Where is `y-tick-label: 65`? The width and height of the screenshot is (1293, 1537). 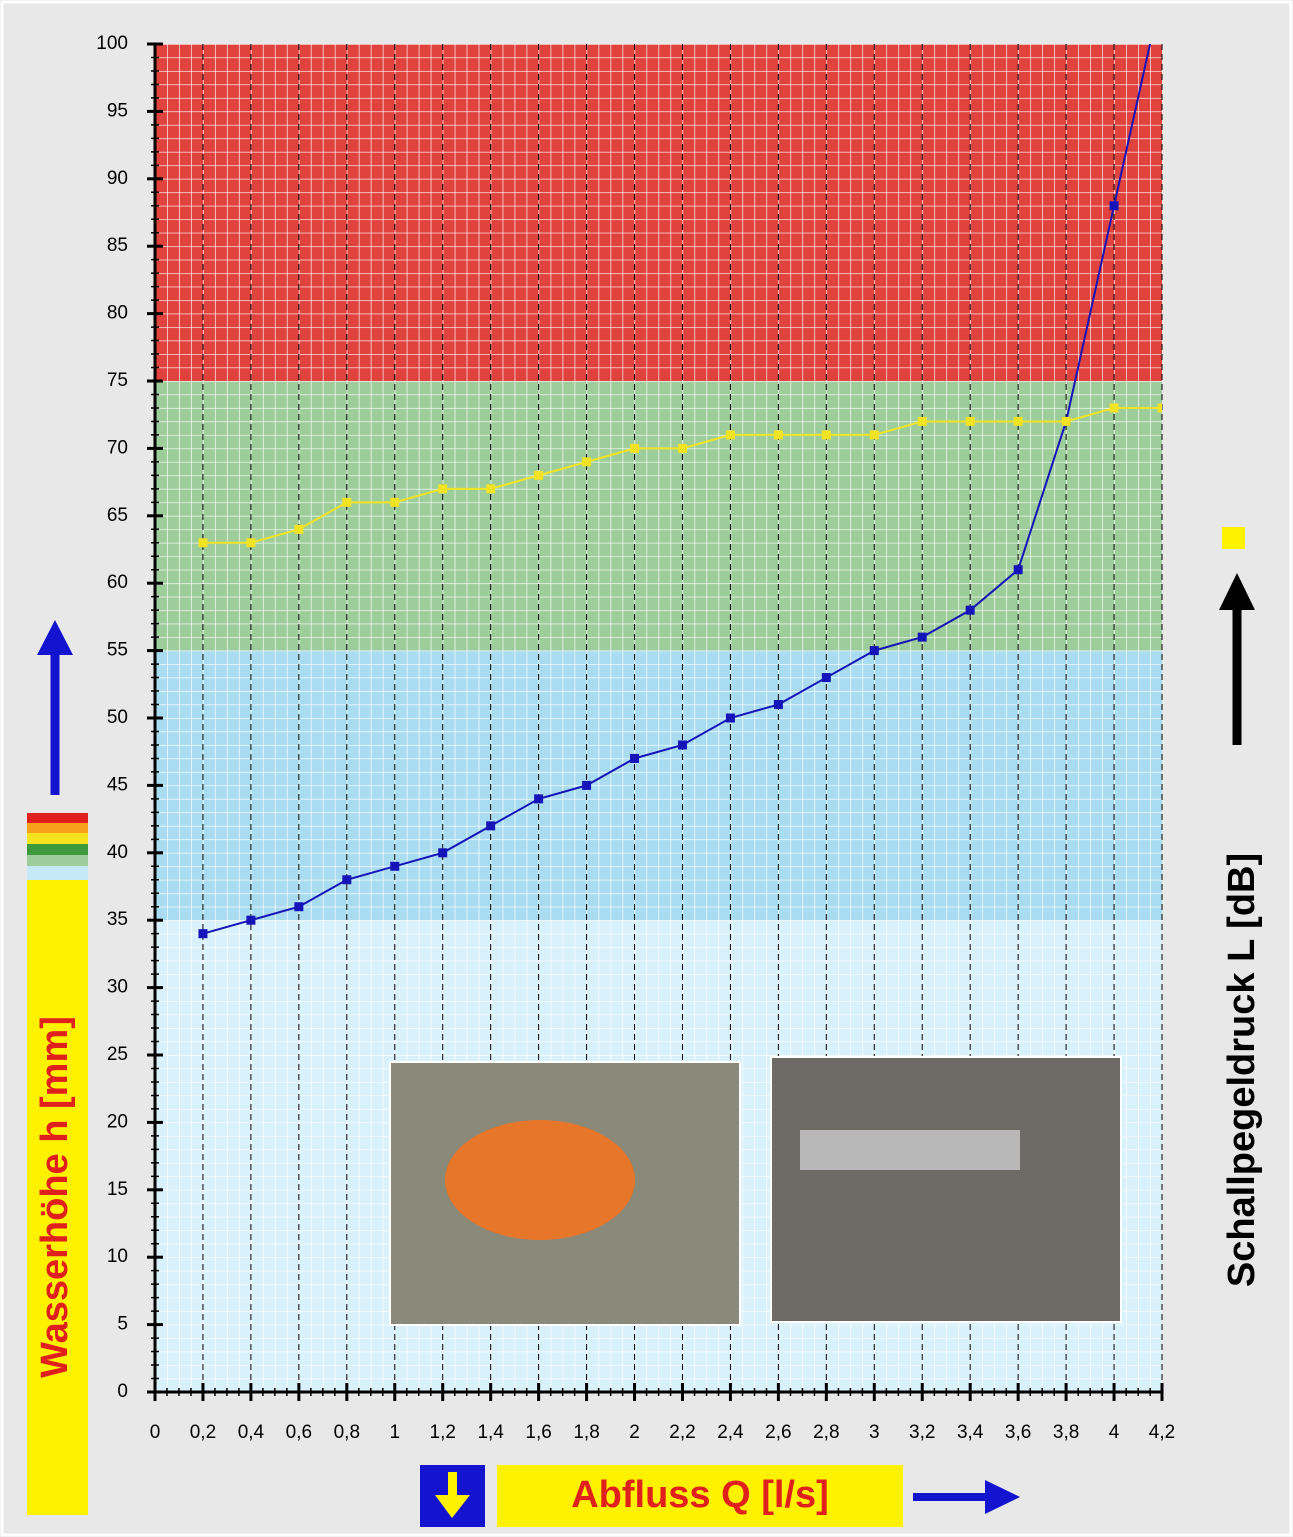 y-tick-label: 65 is located at coordinates (117, 515).